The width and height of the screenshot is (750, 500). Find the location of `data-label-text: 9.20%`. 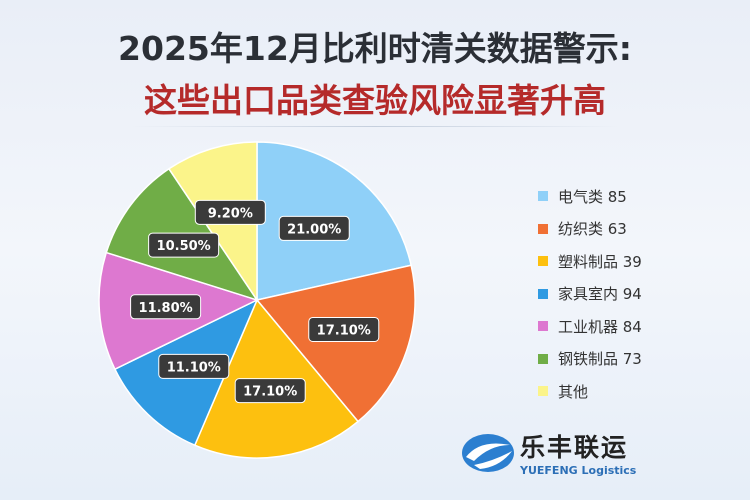

data-label-text: 9.20% is located at coordinates (230, 213).